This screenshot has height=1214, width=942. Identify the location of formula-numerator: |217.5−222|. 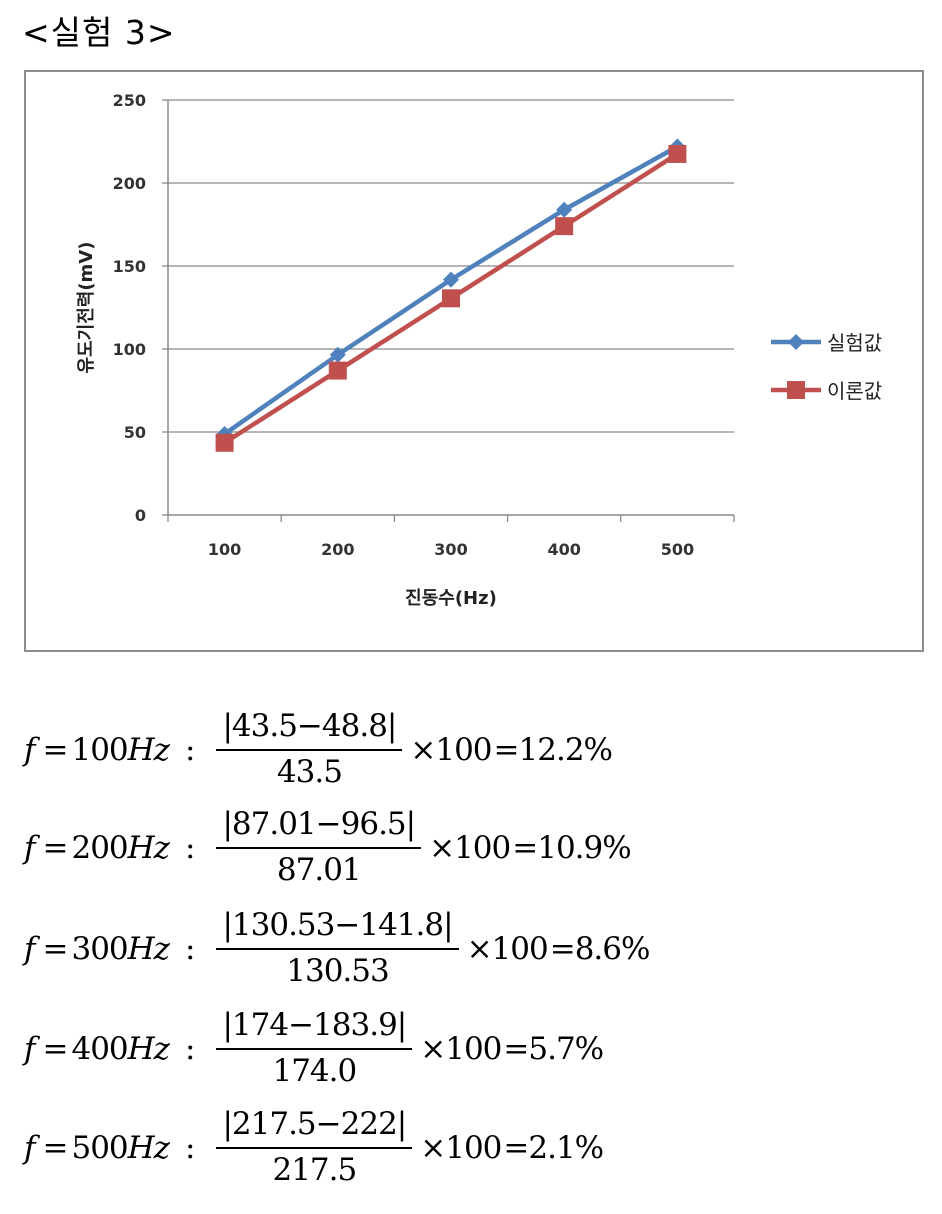
(314, 1128).